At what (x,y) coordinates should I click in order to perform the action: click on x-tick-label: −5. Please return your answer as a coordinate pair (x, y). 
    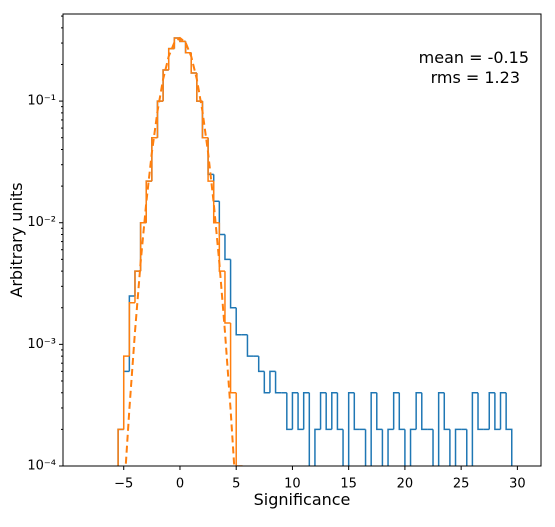
    Looking at the image, I should click on (123, 484).